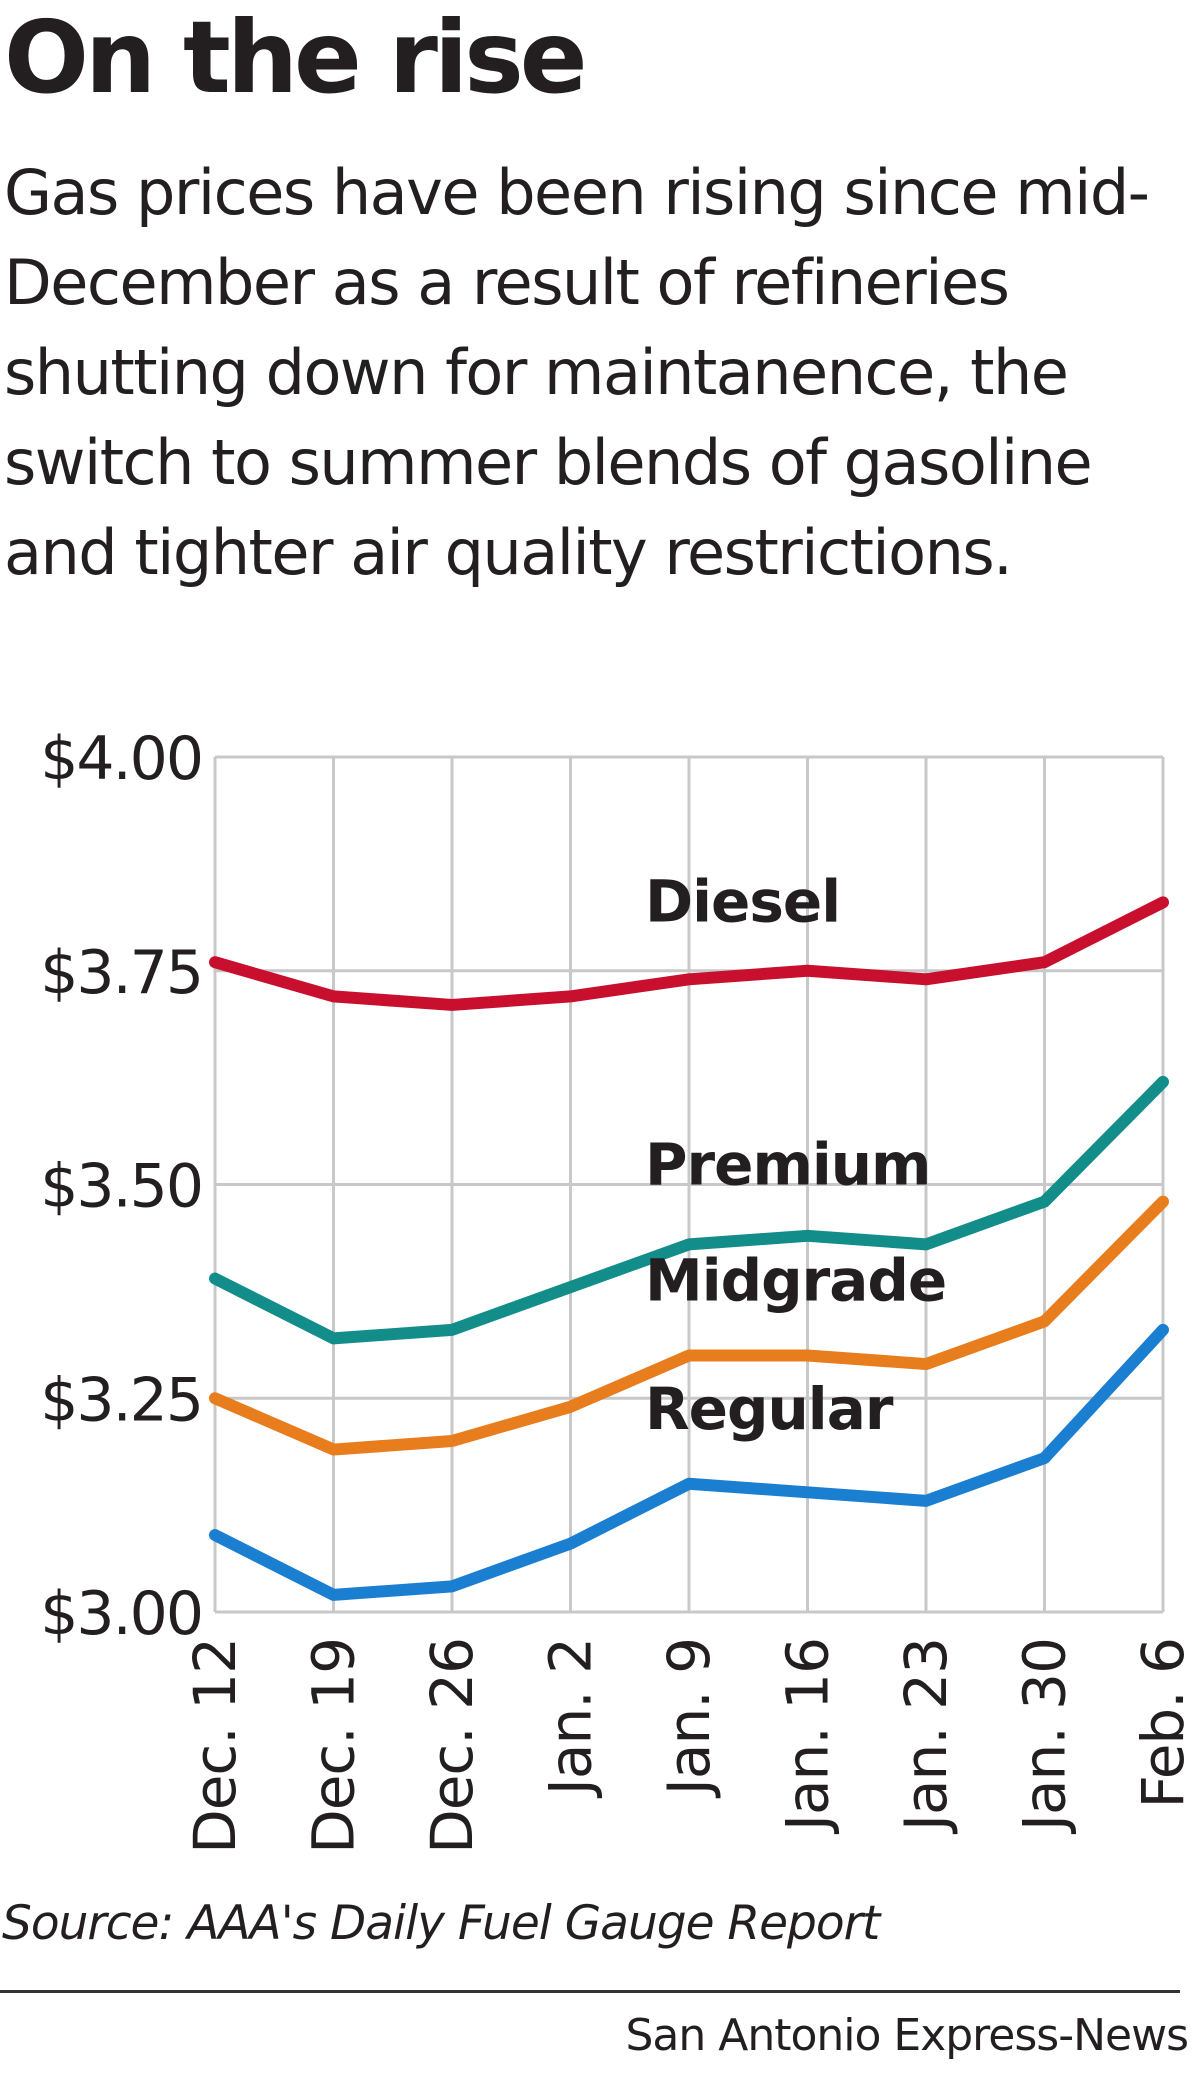 The height and width of the screenshot is (2079, 1200). I want to click on x-tick-label: Dec. 26, so click(452, 1746).